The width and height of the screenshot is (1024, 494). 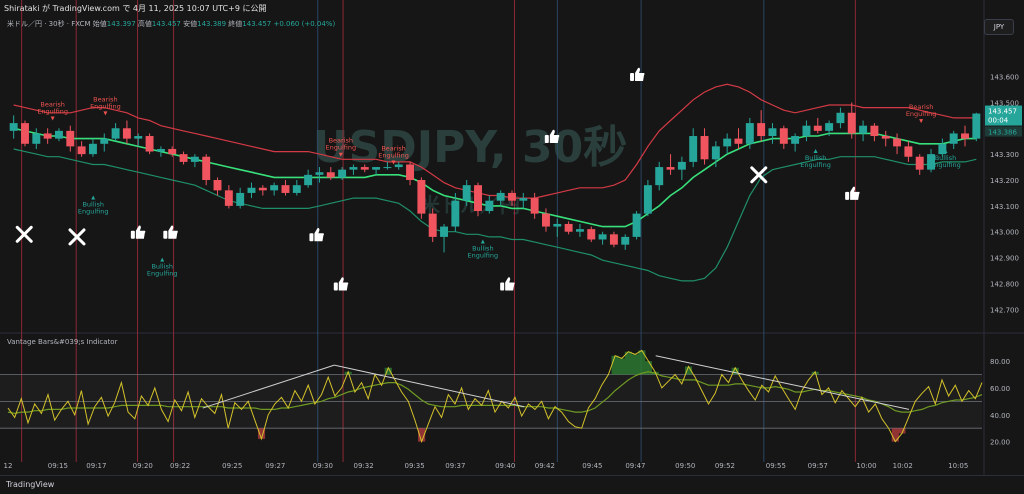 I want to click on time-tick-label: 09:22, so click(x=180, y=466).